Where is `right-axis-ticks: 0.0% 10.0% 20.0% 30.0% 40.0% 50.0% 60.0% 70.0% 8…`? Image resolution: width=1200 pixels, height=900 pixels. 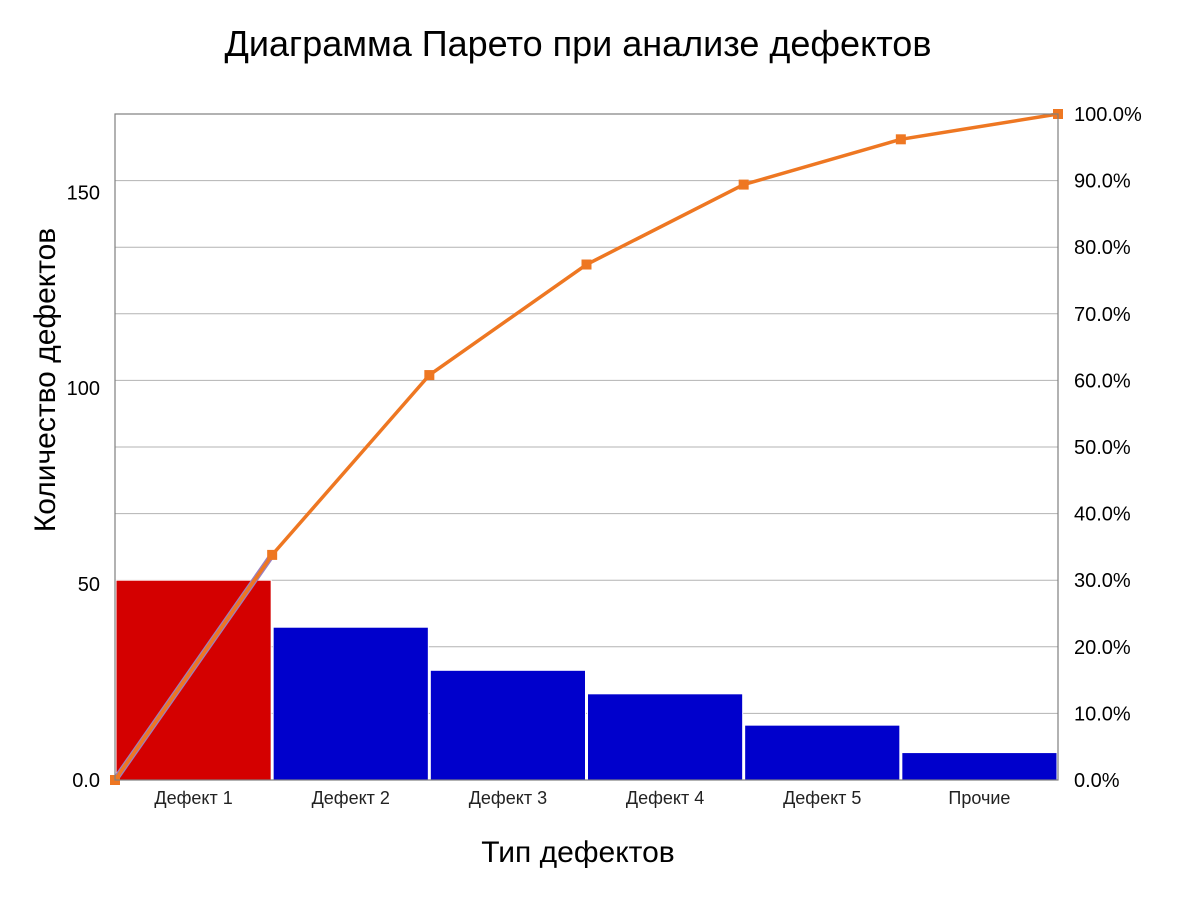
right-axis-ticks: 0.0% 10.0% 20.0% 30.0% 40.0% 50.0% 60.0% 70.0% 8… is located at coordinates (1108, 448).